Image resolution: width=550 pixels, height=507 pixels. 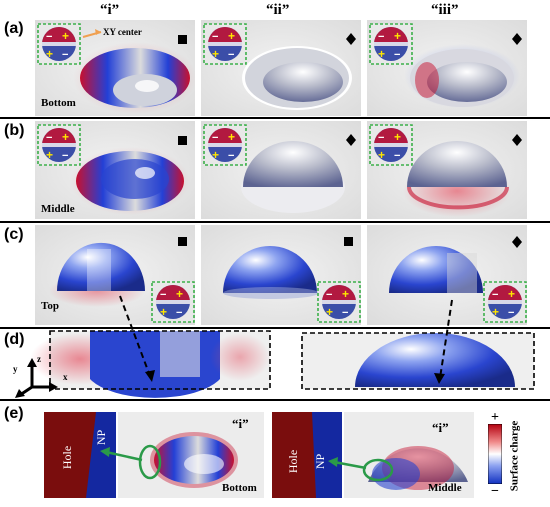 I want to click on panel-c-image-i, so click(x=115, y=275).